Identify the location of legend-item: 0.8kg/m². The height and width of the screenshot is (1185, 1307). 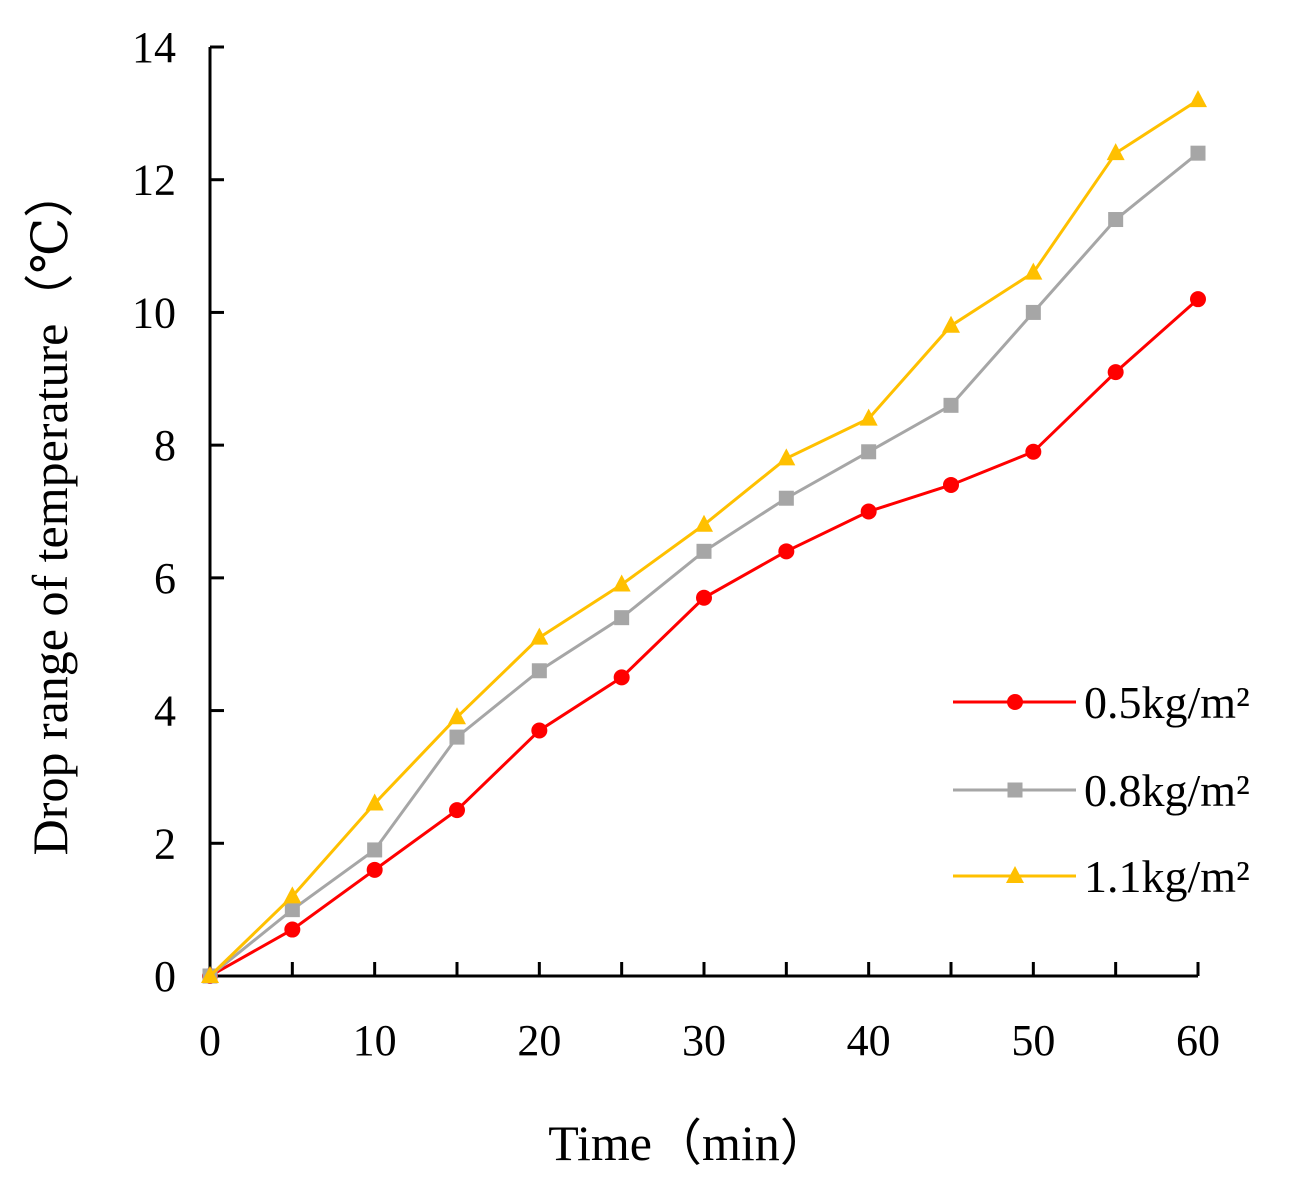
(1101, 790).